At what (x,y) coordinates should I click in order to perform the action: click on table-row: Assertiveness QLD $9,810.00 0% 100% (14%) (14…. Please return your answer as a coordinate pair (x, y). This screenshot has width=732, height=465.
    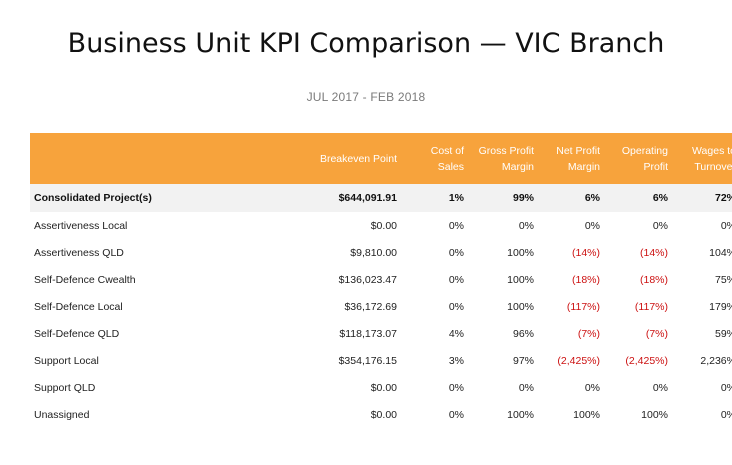
    Looking at the image, I should click on (381, 252).